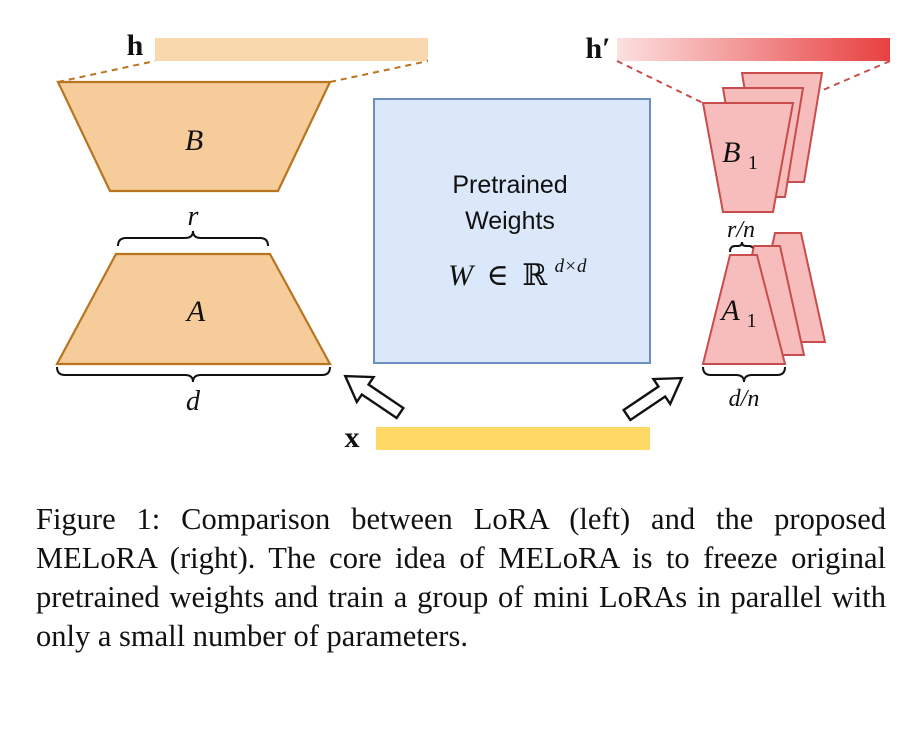 This screenshot has height=737, width=919. What do you see at coordinates (193, 374) in the screenshot?
I see `d-brace` at bounding box center [193, 374].